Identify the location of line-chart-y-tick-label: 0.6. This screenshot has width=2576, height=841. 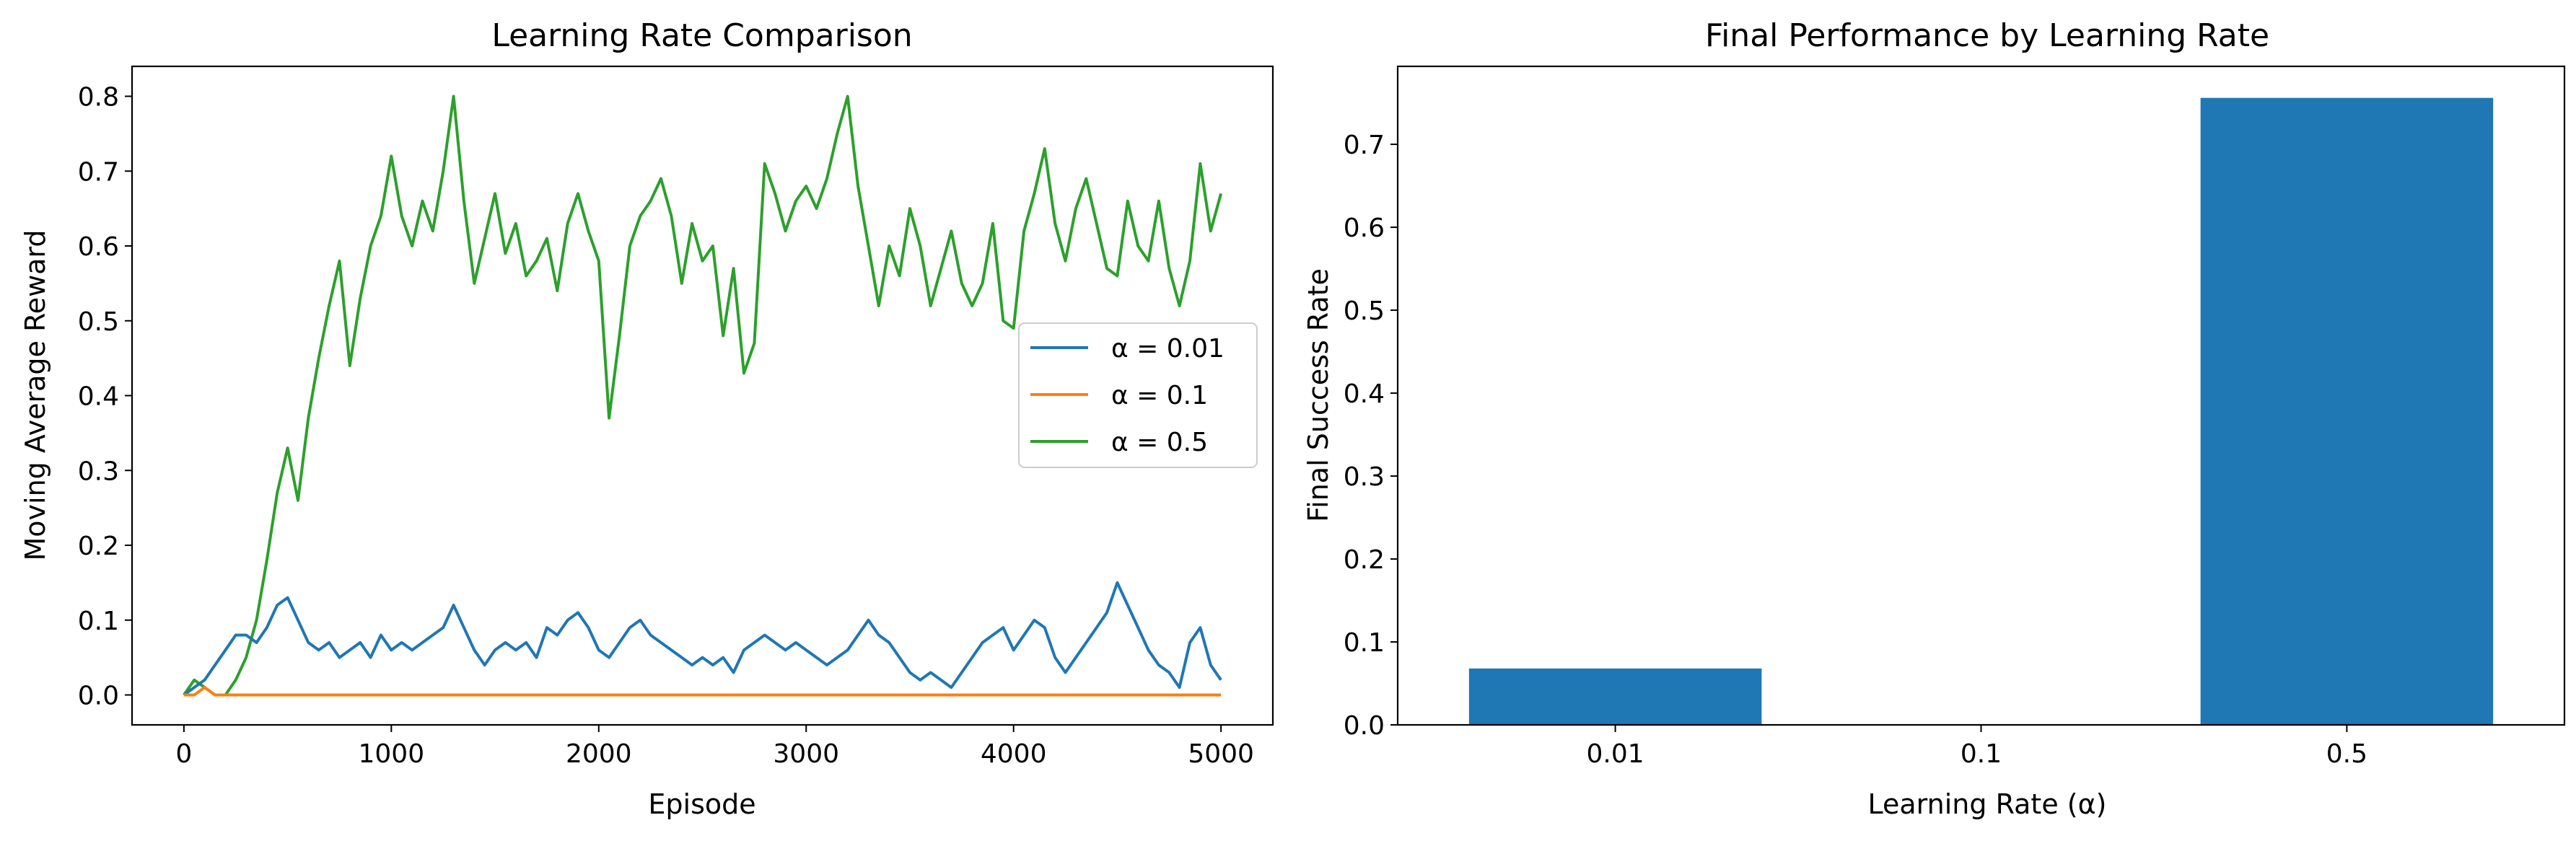
(99, 247).